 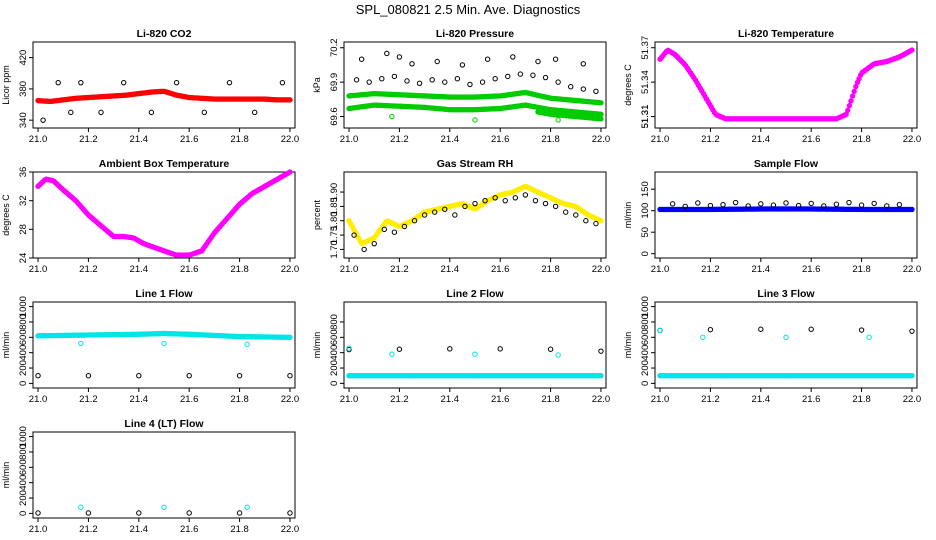 I want to click on series-gas-stream-rh-samples, so click(x=475, y=222).